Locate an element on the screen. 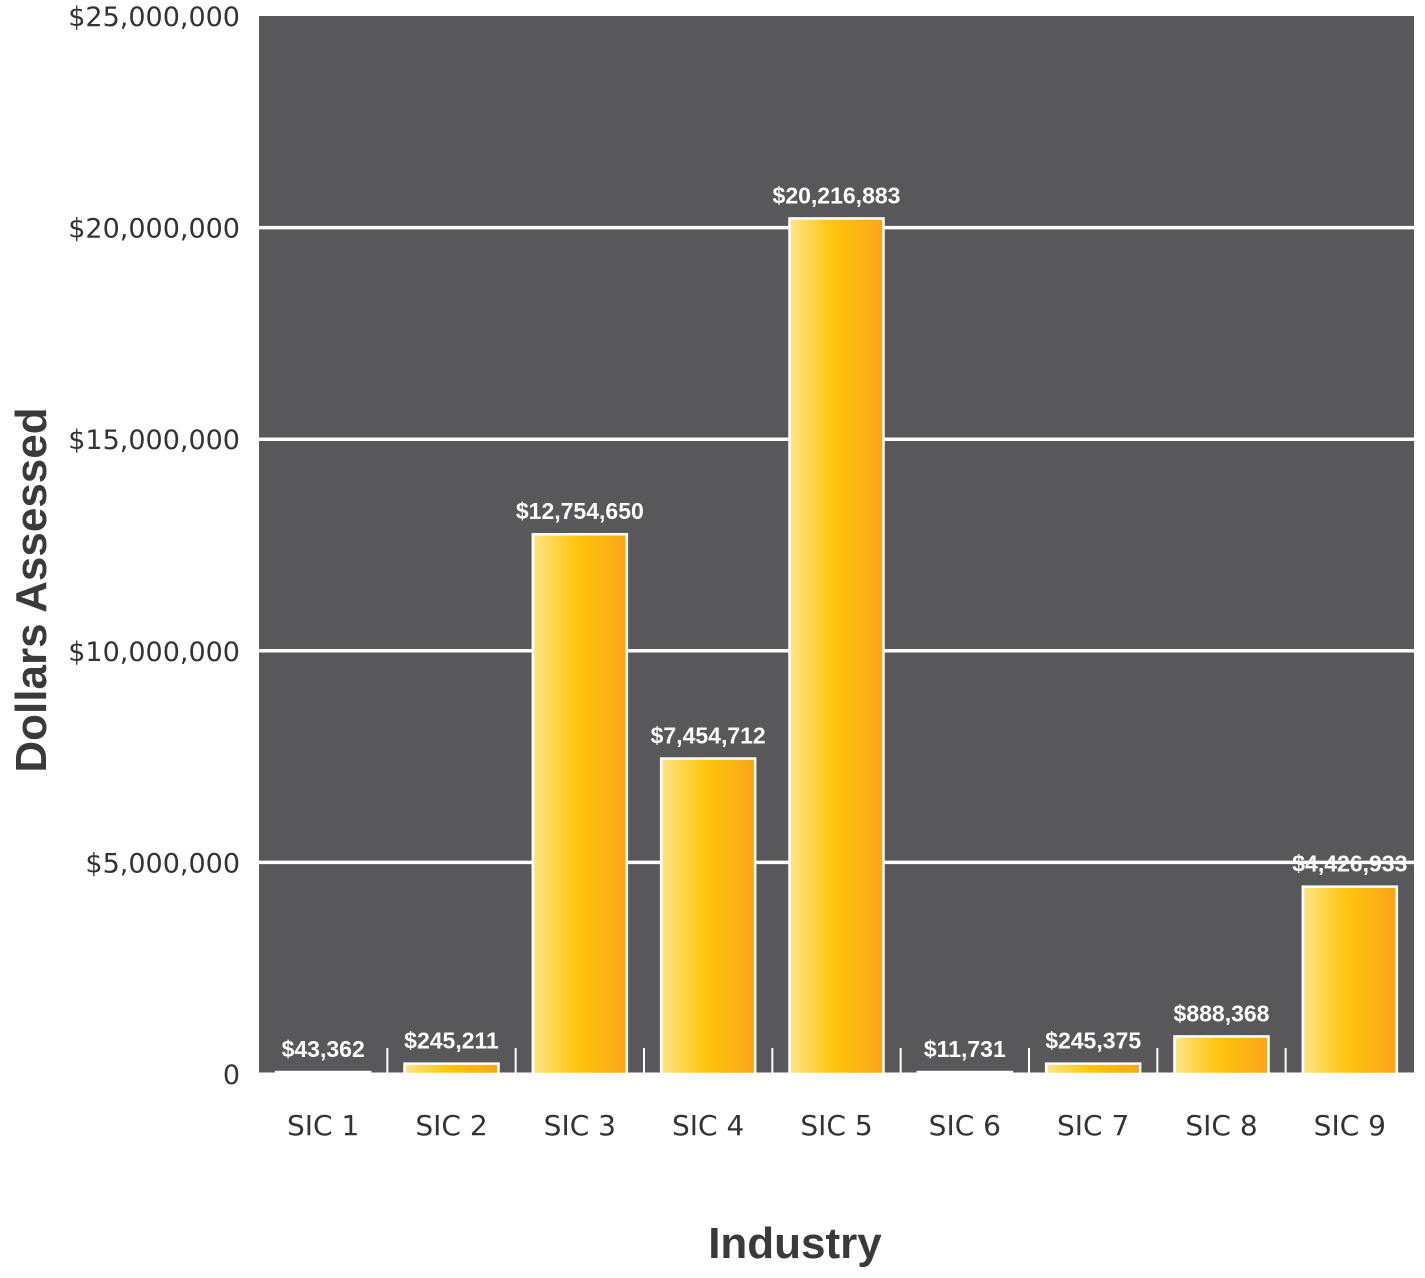 The height and width of the screenshot is (1278, 1425). bar-value-label: $7,454,712 is located at coordinates (708, 736).